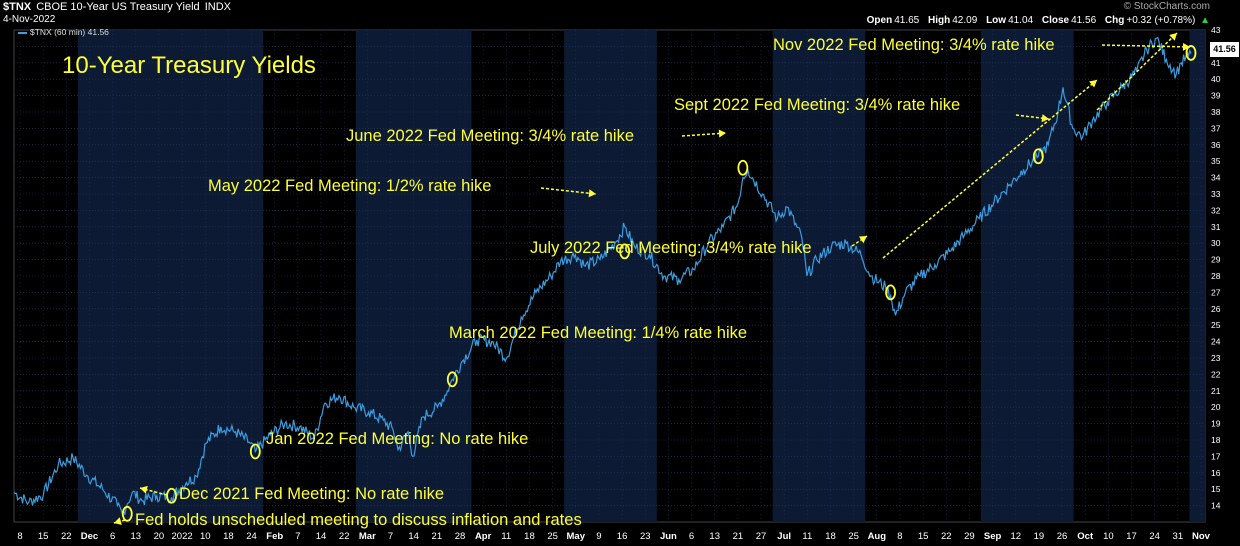 This screenshot has height=546, width=1240. What do you see at coordinates (1216, 30) in the screenshot?
I see `y-tick-label: 43` at bounding box center [1216, 30].